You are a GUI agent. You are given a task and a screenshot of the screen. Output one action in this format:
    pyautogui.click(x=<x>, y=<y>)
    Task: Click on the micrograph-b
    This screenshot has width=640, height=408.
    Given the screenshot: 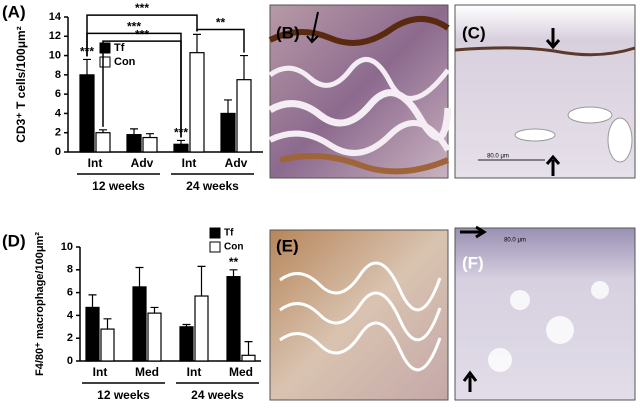 What is the action you would take?
    pyautogui.click(x=360, y=91)
    